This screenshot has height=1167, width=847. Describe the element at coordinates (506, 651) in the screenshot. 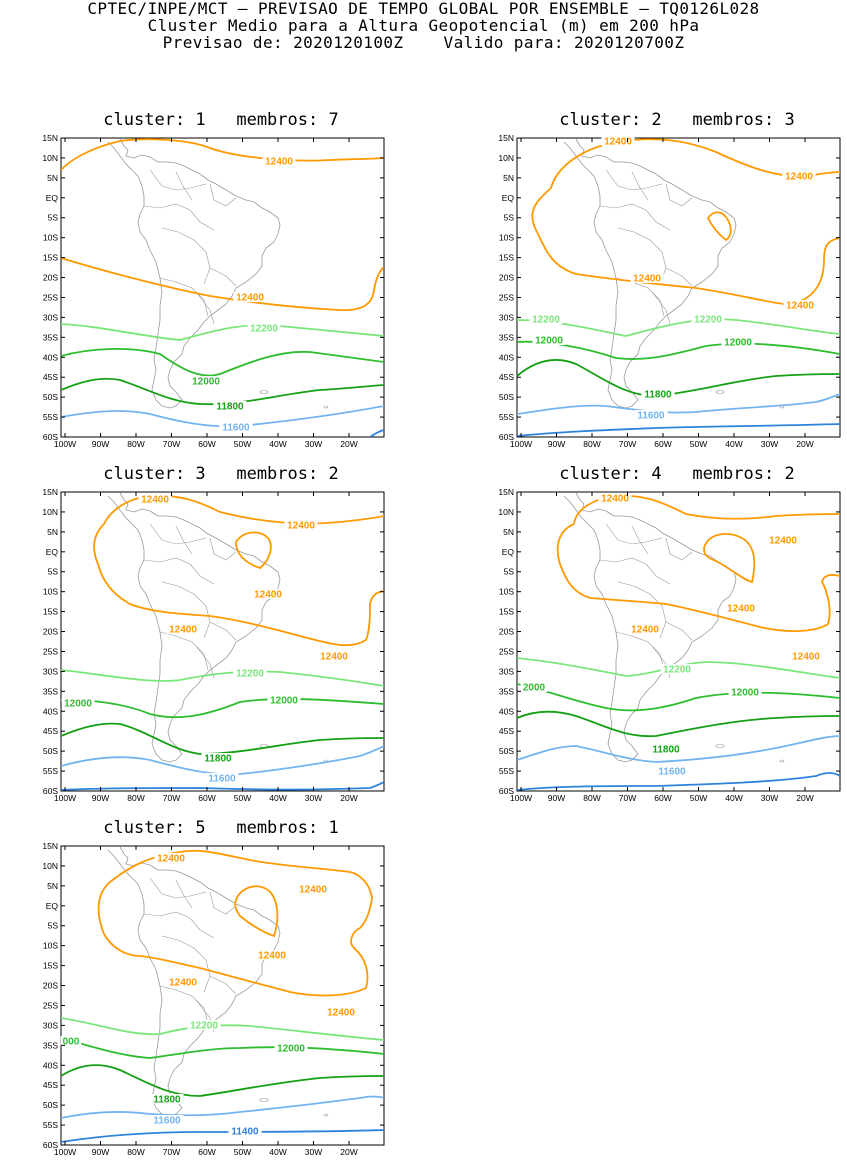

I see `lat-label: 25S` at that location.